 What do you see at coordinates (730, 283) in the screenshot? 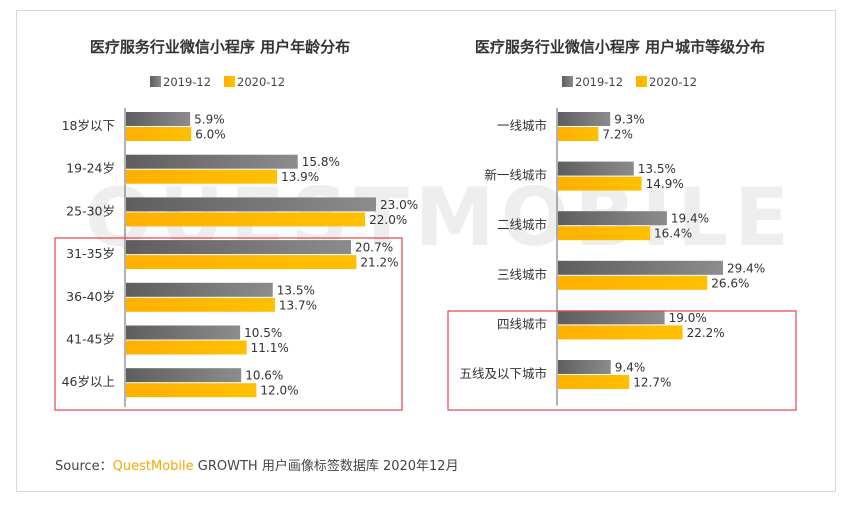
I see `data-label: 26.6%` at bounding box center [730, 283].